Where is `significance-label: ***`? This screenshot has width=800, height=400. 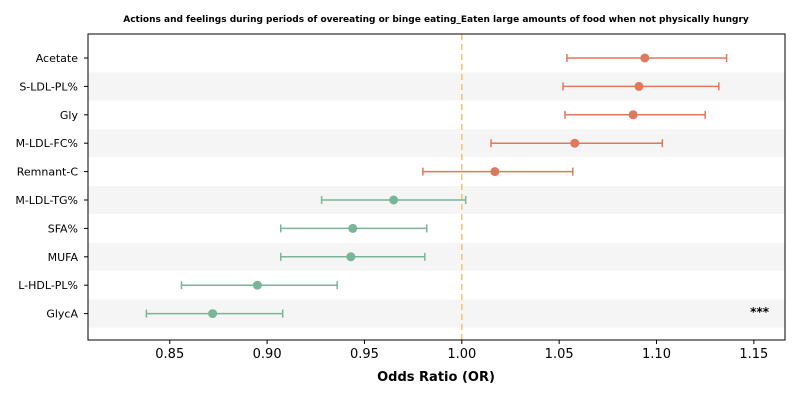 significance-label: *** is located at coordinates (760, 312).